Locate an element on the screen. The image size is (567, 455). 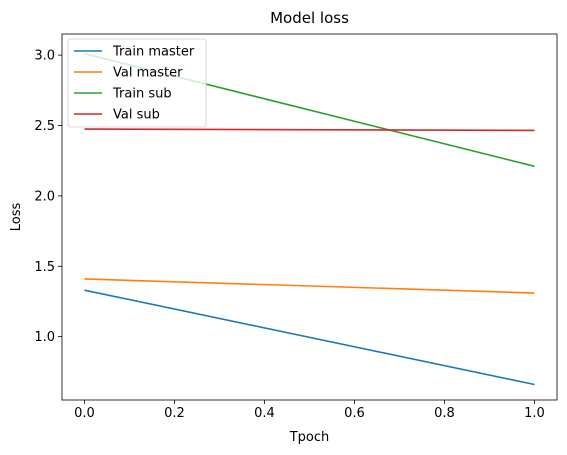
x-tick-label: 0.6 is located at coordinates (354, 413).